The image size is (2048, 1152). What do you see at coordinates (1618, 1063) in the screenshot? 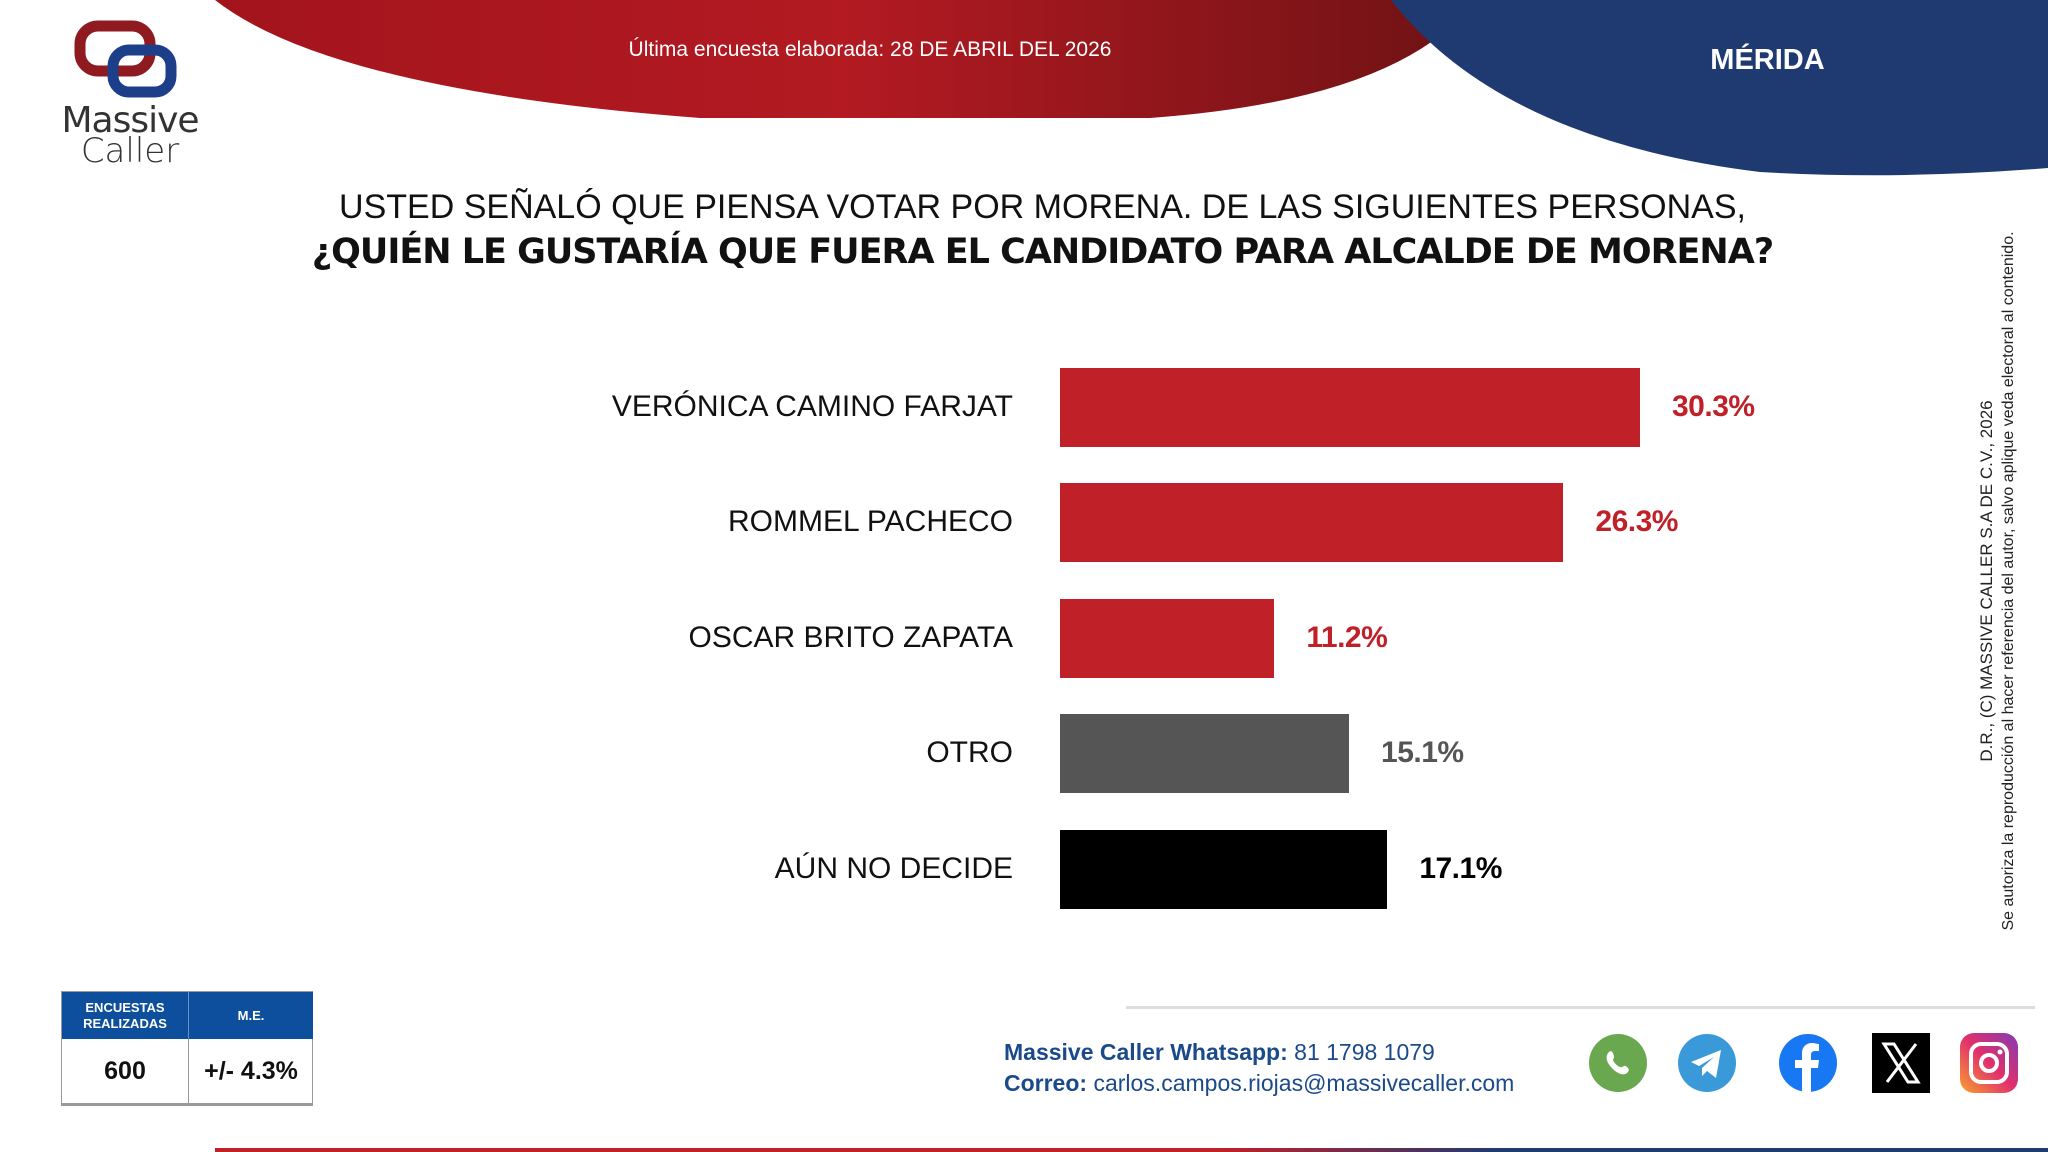
I see `whatsapp-icon` at bounding box center [1618, 1063].